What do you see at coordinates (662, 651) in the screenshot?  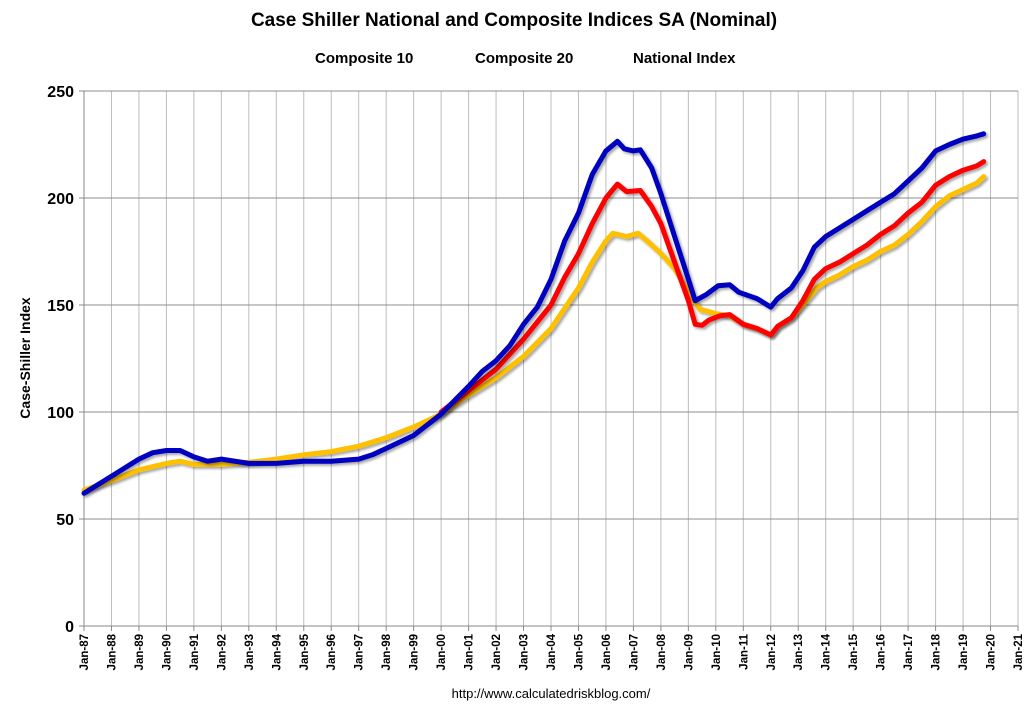 I see `x-tick-label: Jan-08` at bounding box center [662, 651].